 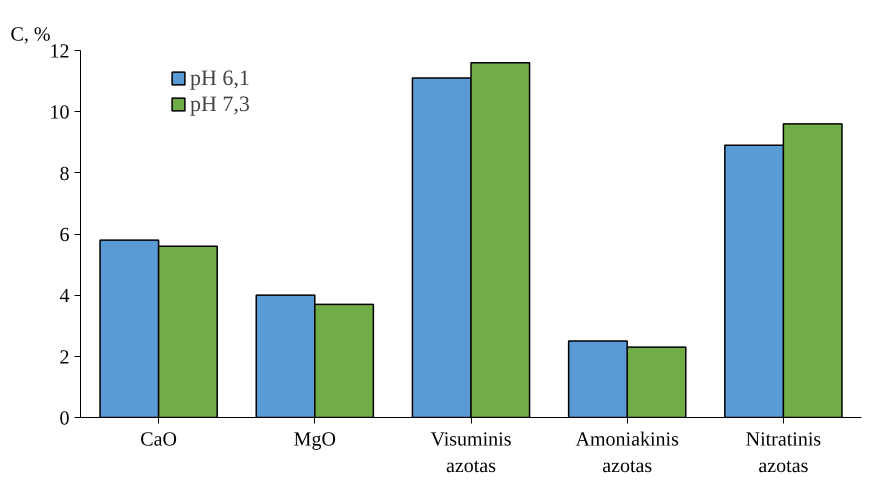 I want to click on y-tick-label: 6, so click(x=65, y=235).